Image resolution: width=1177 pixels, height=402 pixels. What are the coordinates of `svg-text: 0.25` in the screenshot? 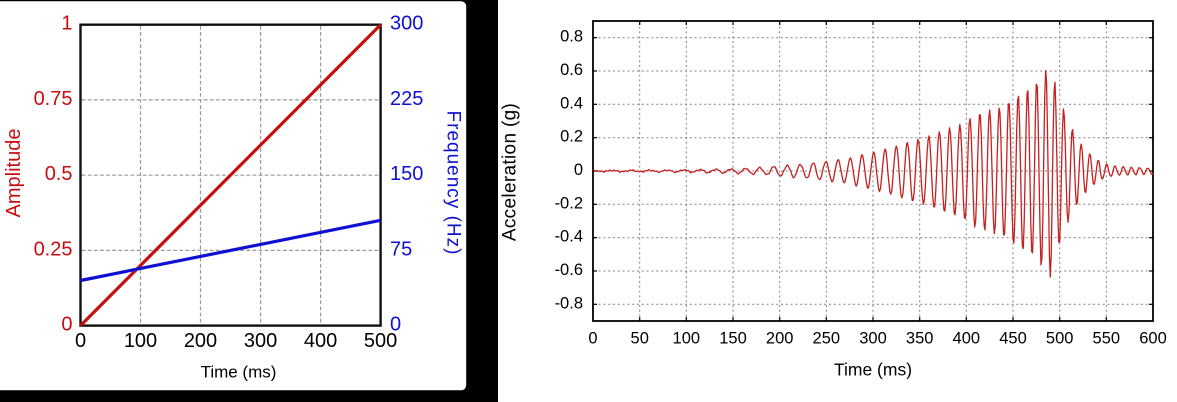 It's located at (53, 249).